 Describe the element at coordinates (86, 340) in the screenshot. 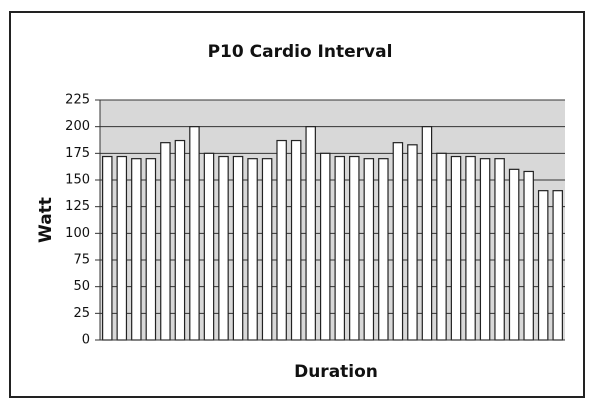

I see `y-tick-label: 0` at that location.